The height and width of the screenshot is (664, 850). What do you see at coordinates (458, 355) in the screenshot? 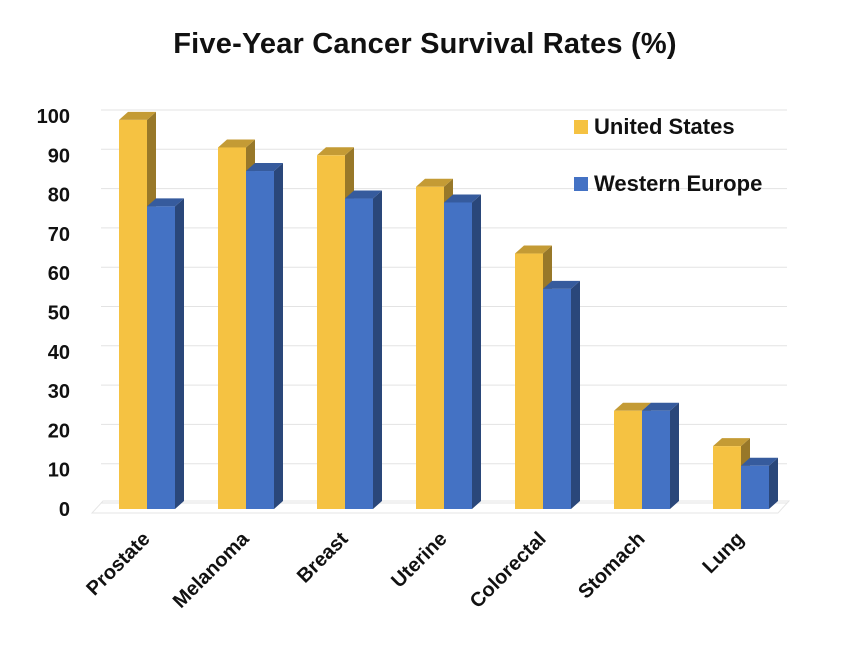
I see `bar-western-europe-uterine` at bounding box center [458, 355].